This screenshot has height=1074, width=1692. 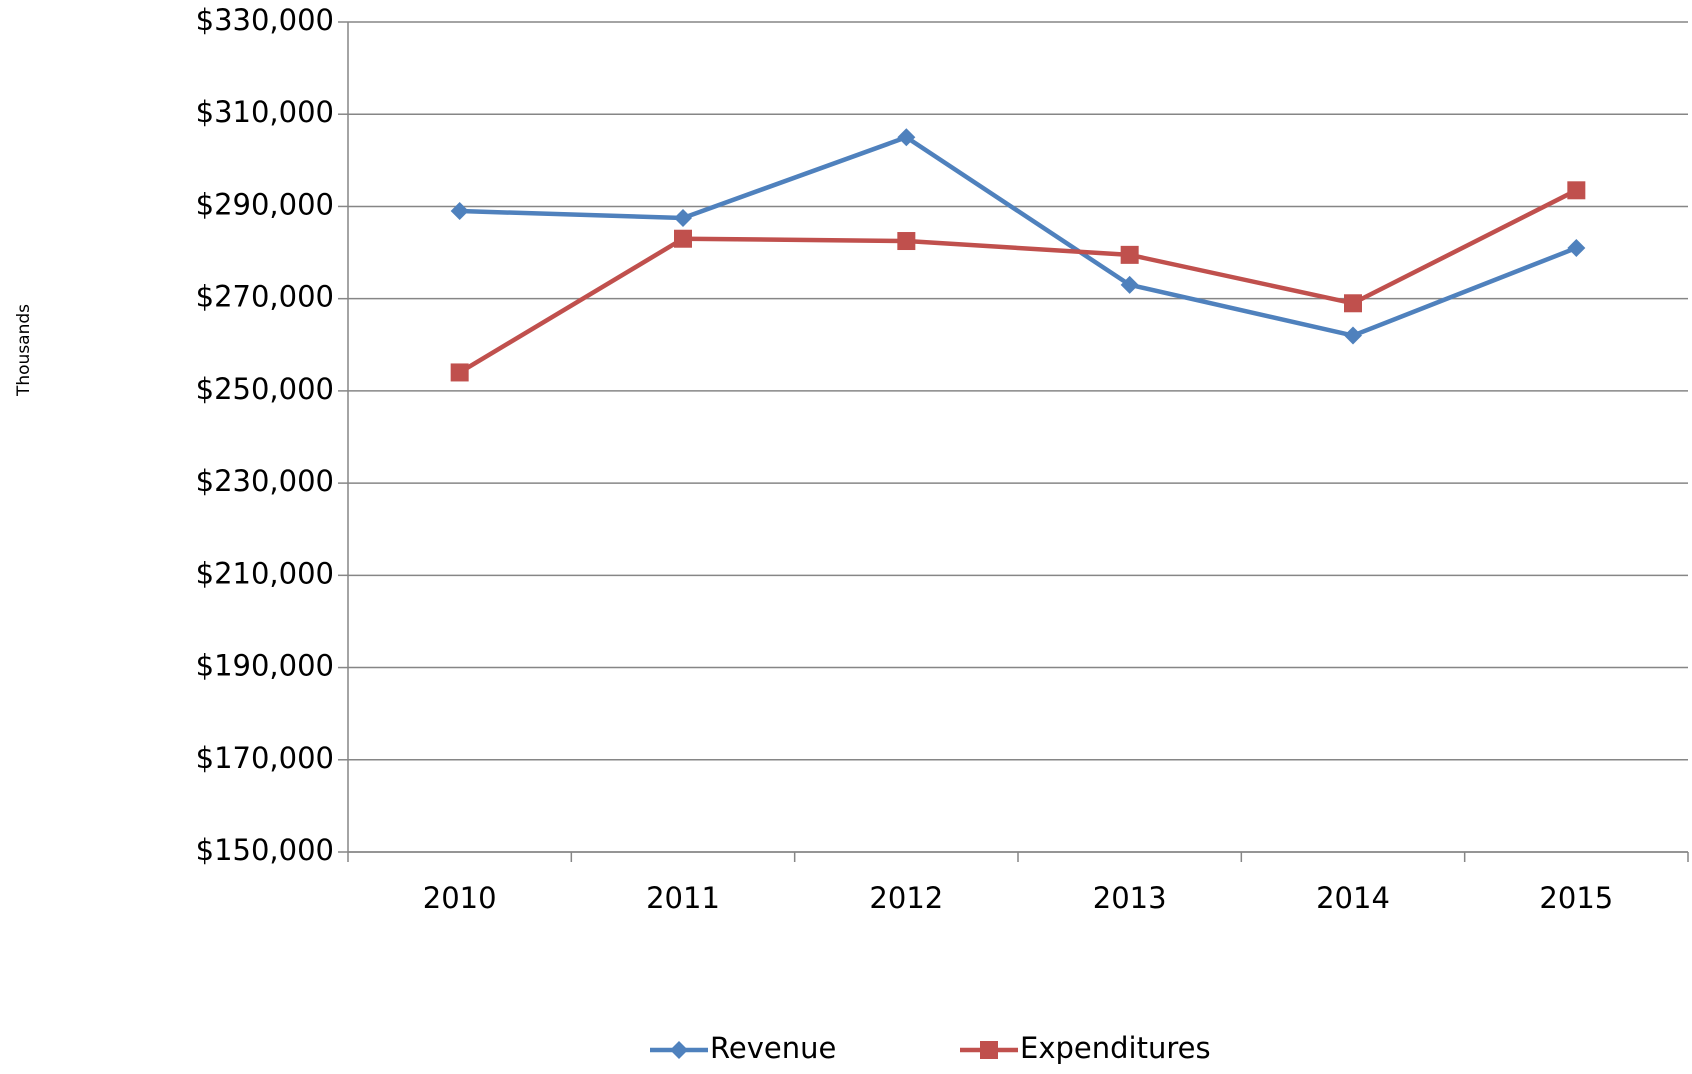 What do you see at coordinates (265, 20) in the screenshot?
I see `y-tick-label: $330,000` at bounding box center [265, 20].